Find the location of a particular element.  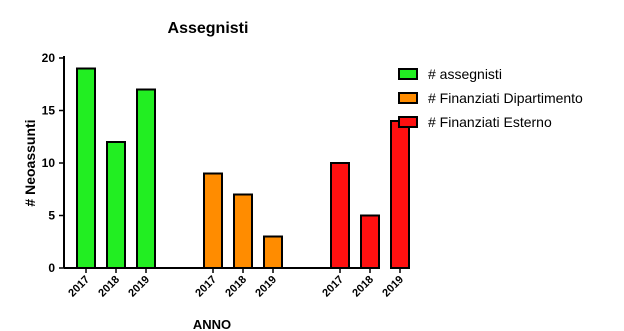

legend-label: # Finanziati Dipartimento is located at coordinates (505, 98).